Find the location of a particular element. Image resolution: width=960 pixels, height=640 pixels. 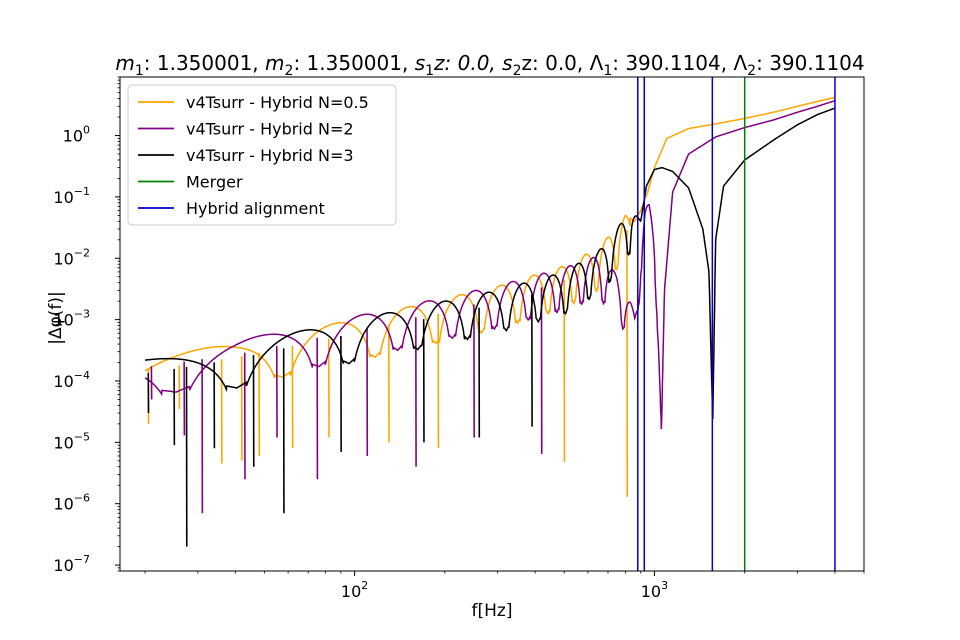

legend-label-2: v4Tsurr - Hybrid N=2 is located at coordinates (270, 129).